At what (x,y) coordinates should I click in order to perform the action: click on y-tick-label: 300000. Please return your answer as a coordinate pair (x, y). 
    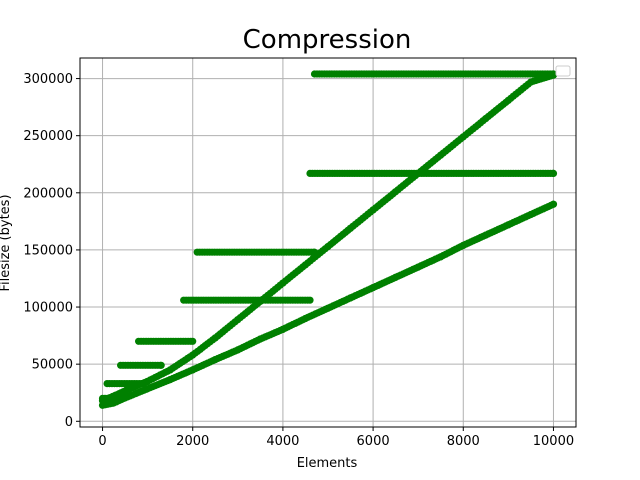
    Looking at the image, I should click on (48, 79).